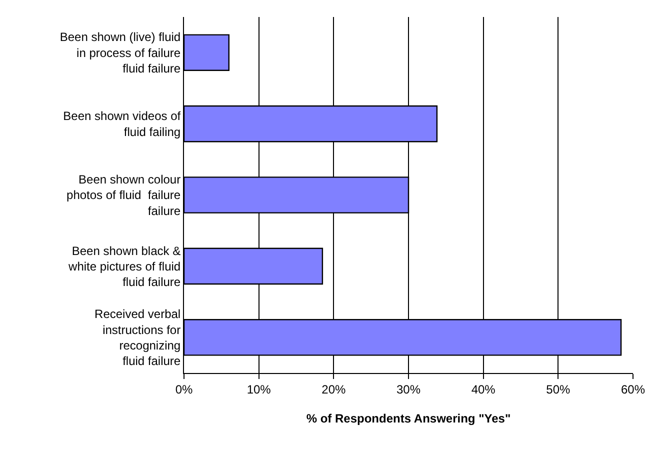 This screenshot has height=465, width=657. I want to click on x-tick-label: 0%, so click(184, 389).